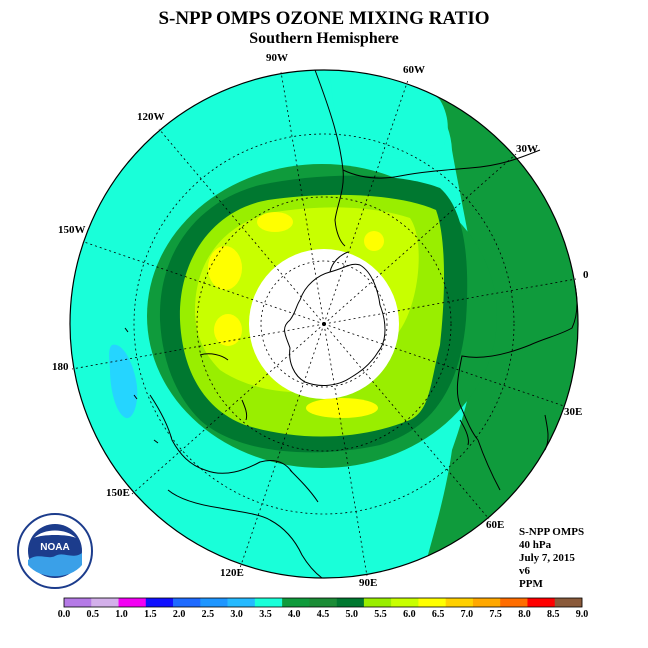 The image size is (648, 648). I want to click on colorbar-tick-label: 8.5, so click(553, 614).